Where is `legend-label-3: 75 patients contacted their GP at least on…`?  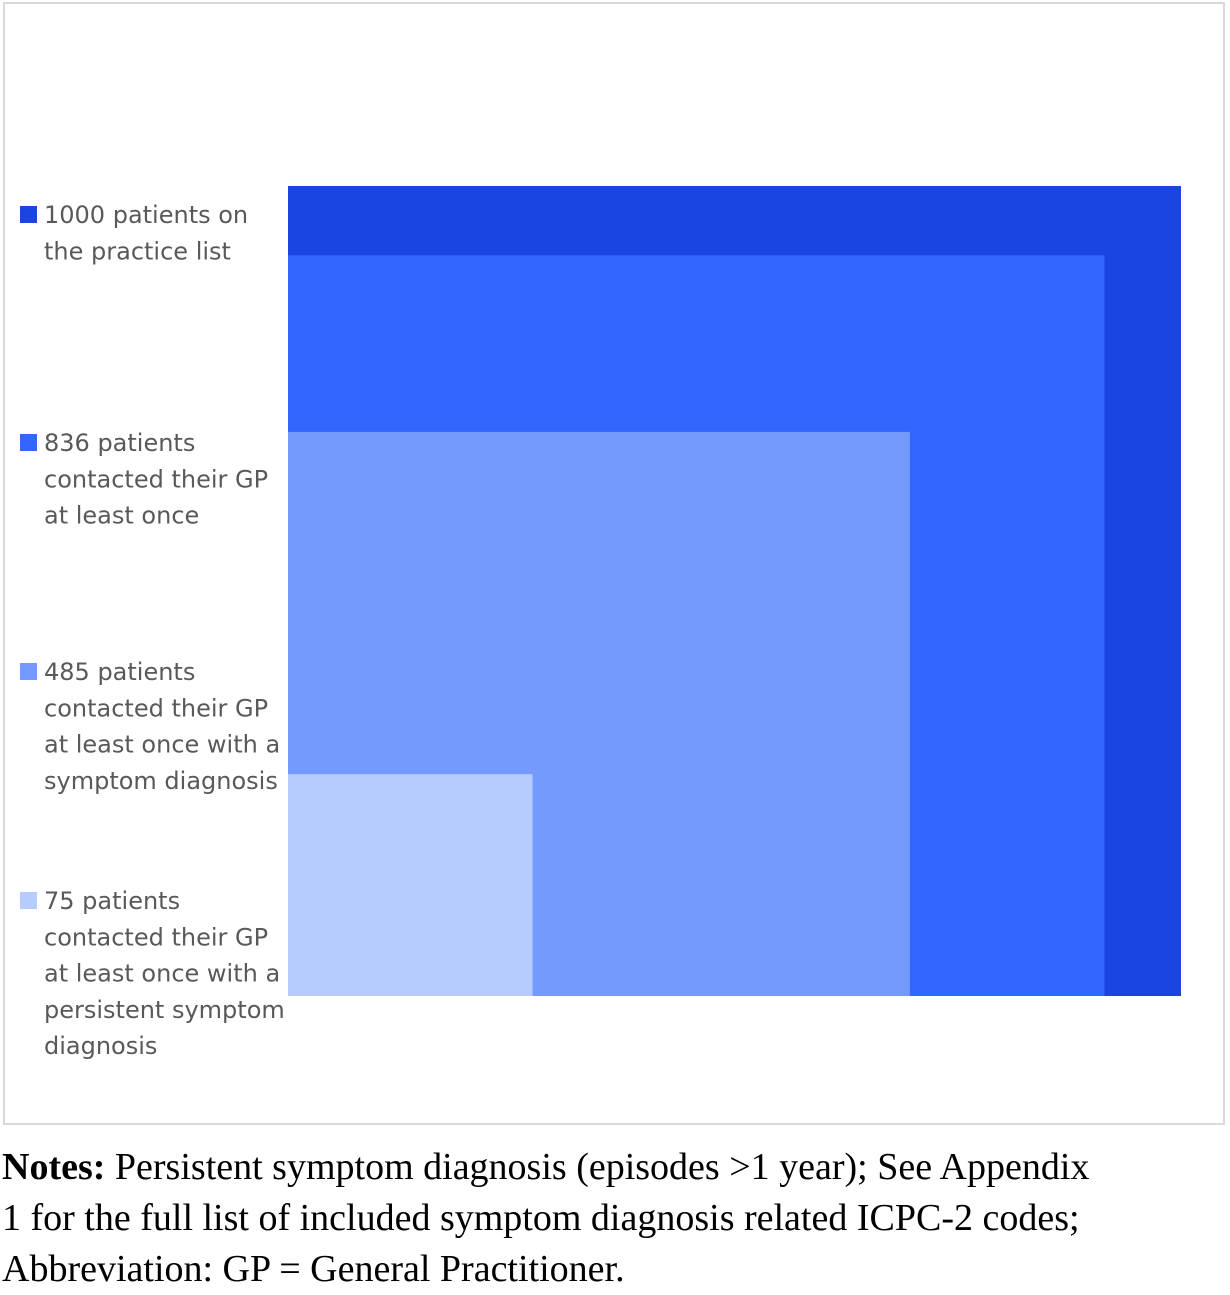
legend-label-3: 75 patients contacted their GP at least on… is located at coordinates (164, 973).